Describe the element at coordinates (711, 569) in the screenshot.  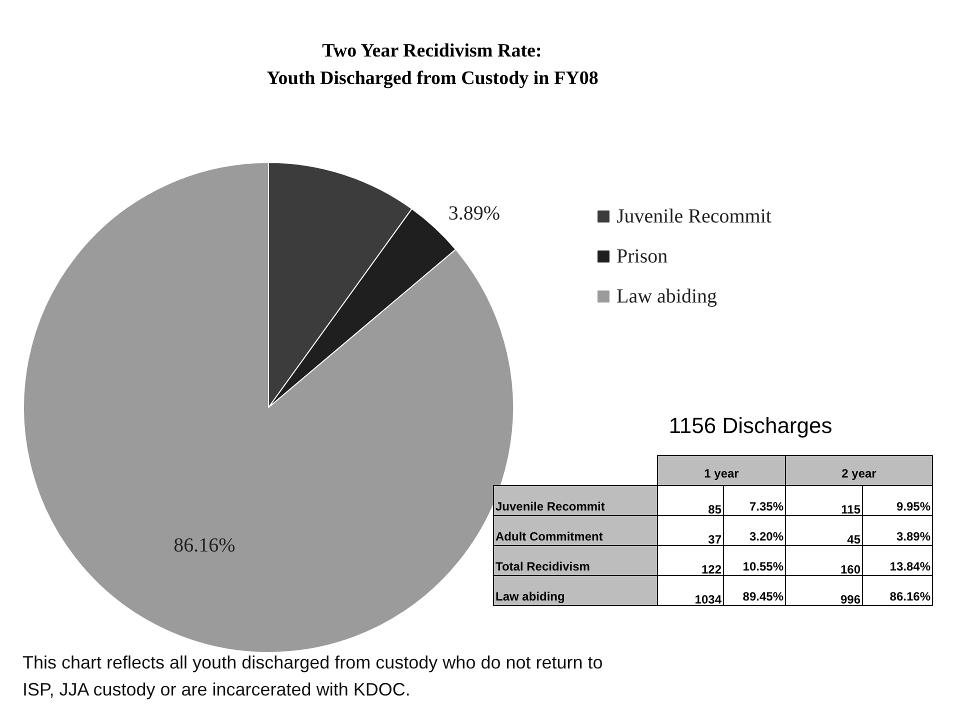
I see `text: 122` at that location.